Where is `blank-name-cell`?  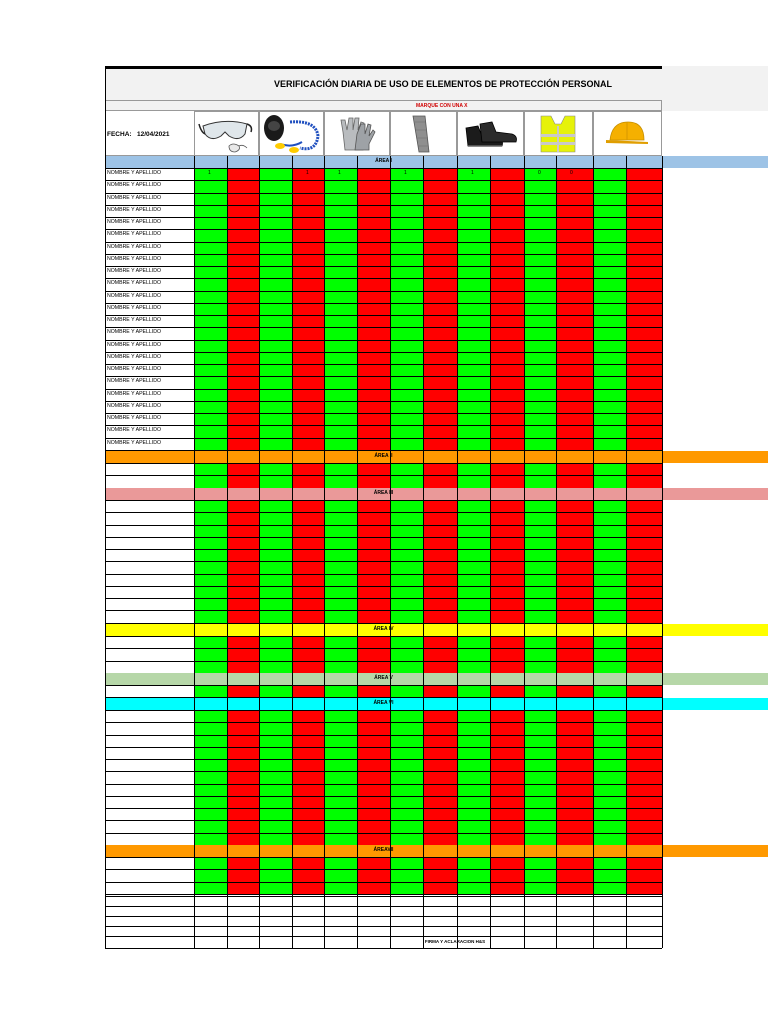
blank-name-cell is located at coordinates (149, 911).